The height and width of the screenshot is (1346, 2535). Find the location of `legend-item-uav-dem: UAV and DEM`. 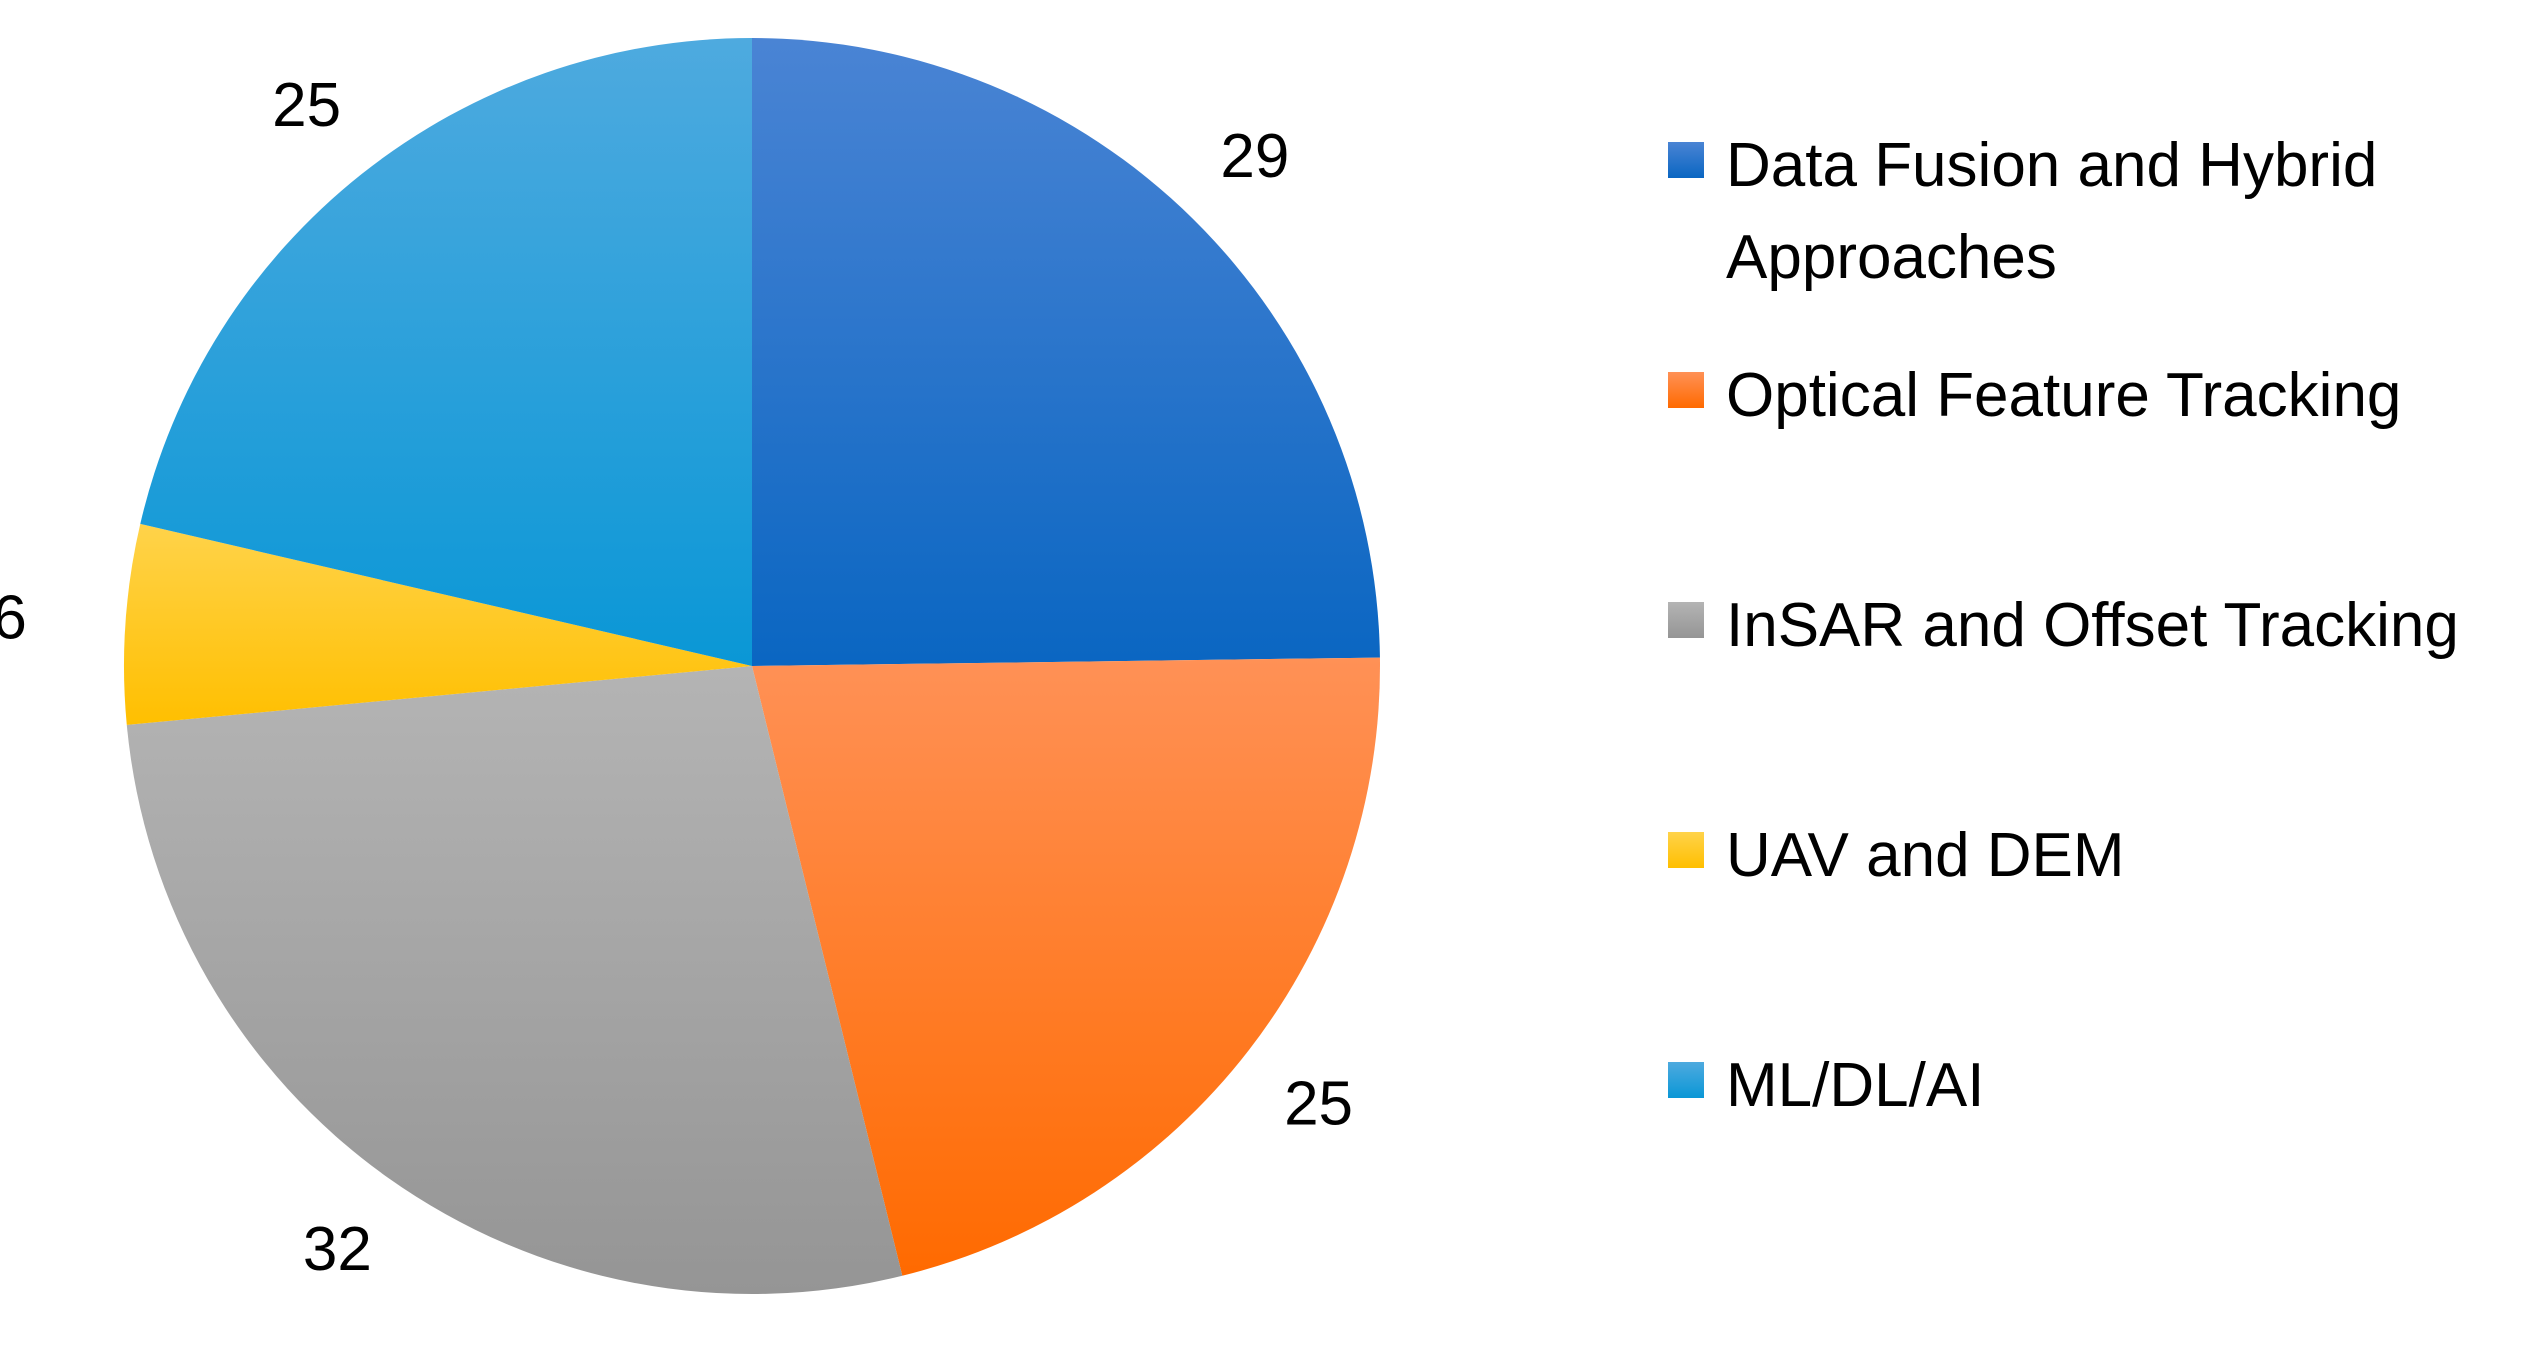

legend-item-uav-dem: UAV and DEM is located at coordinates (2087, 856).